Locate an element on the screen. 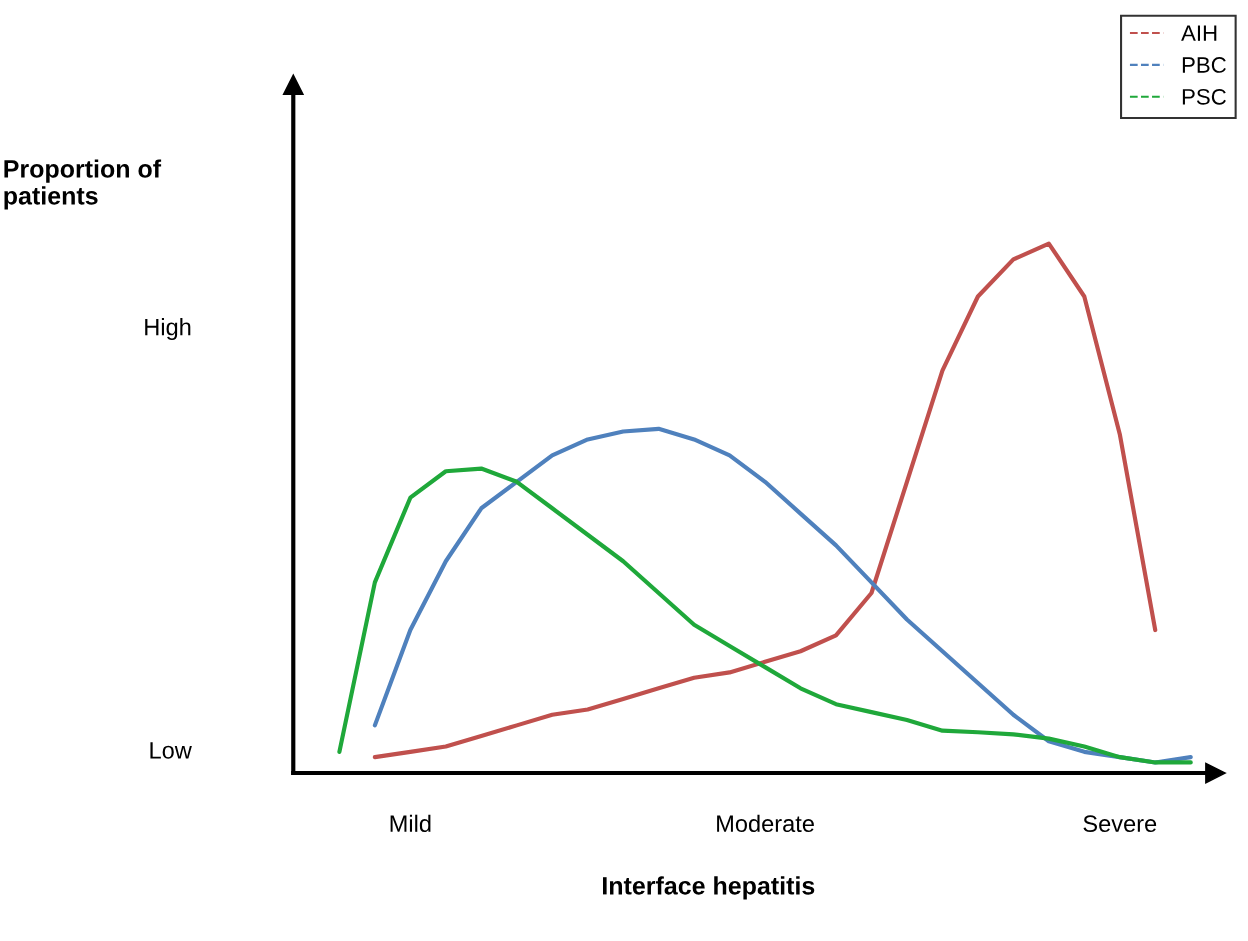  x-tick-label: Mild is located at coordinates (410, 823).